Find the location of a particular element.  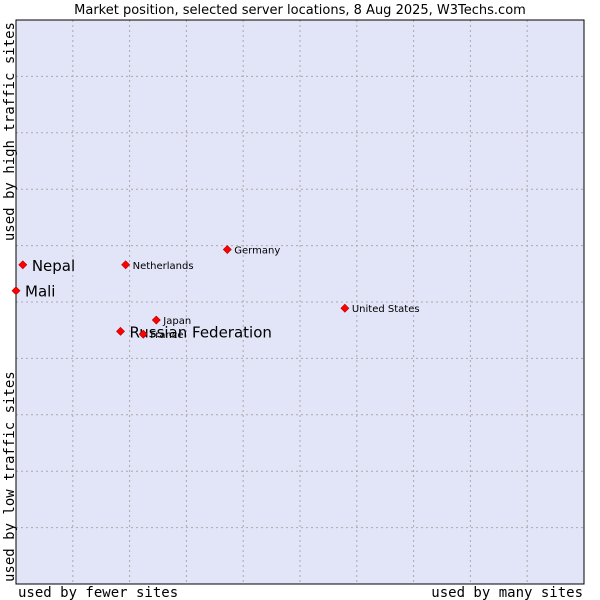

point-label-japan: Japan is located at coordinates (176, 321).